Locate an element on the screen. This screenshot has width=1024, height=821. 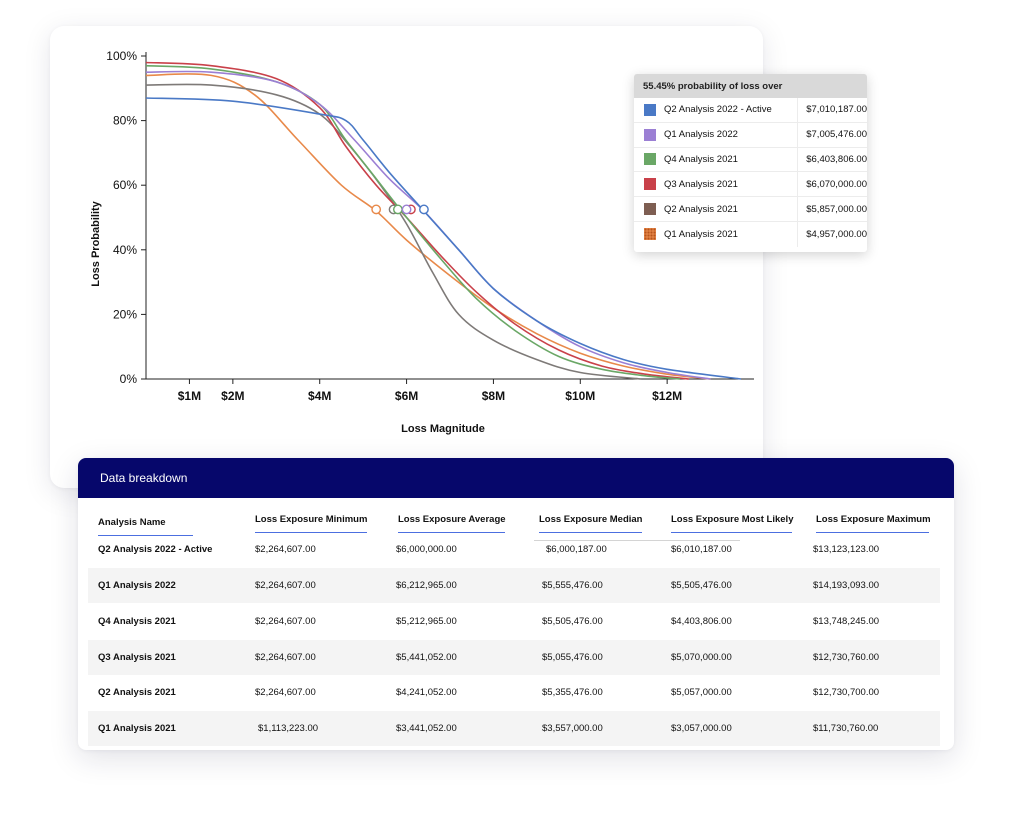
tooltip-row: Q2 Analysis 2022 - Active $7,010,187.00 is located at coordinates (750, 110).